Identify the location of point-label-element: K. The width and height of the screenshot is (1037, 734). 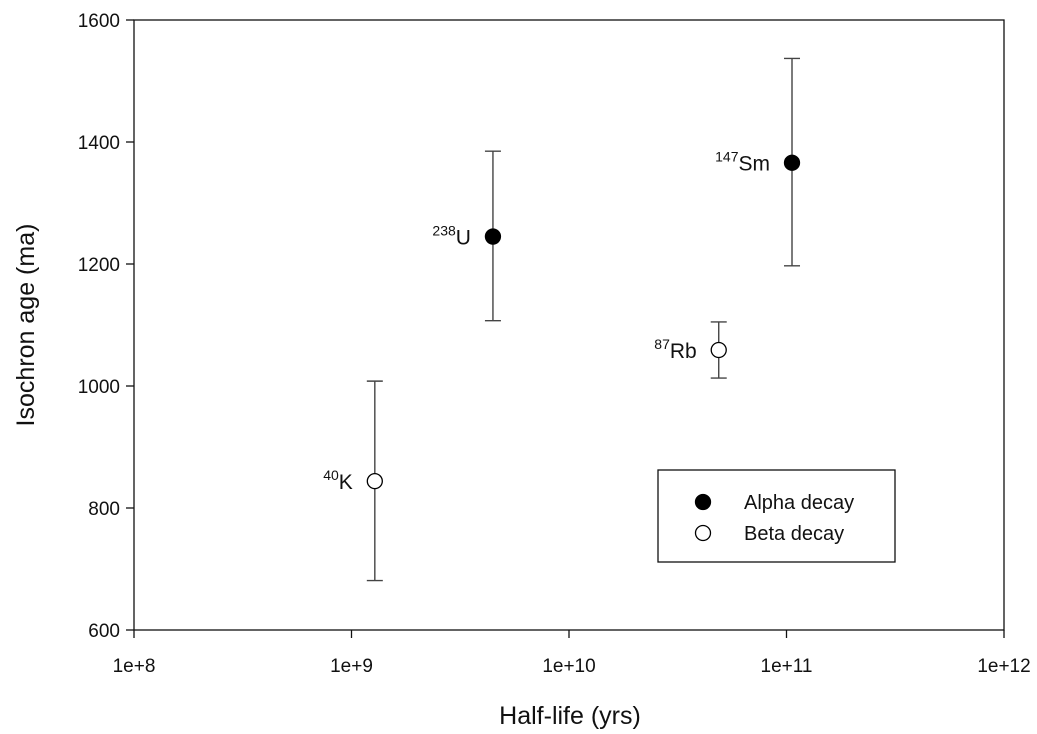
(346, 482).